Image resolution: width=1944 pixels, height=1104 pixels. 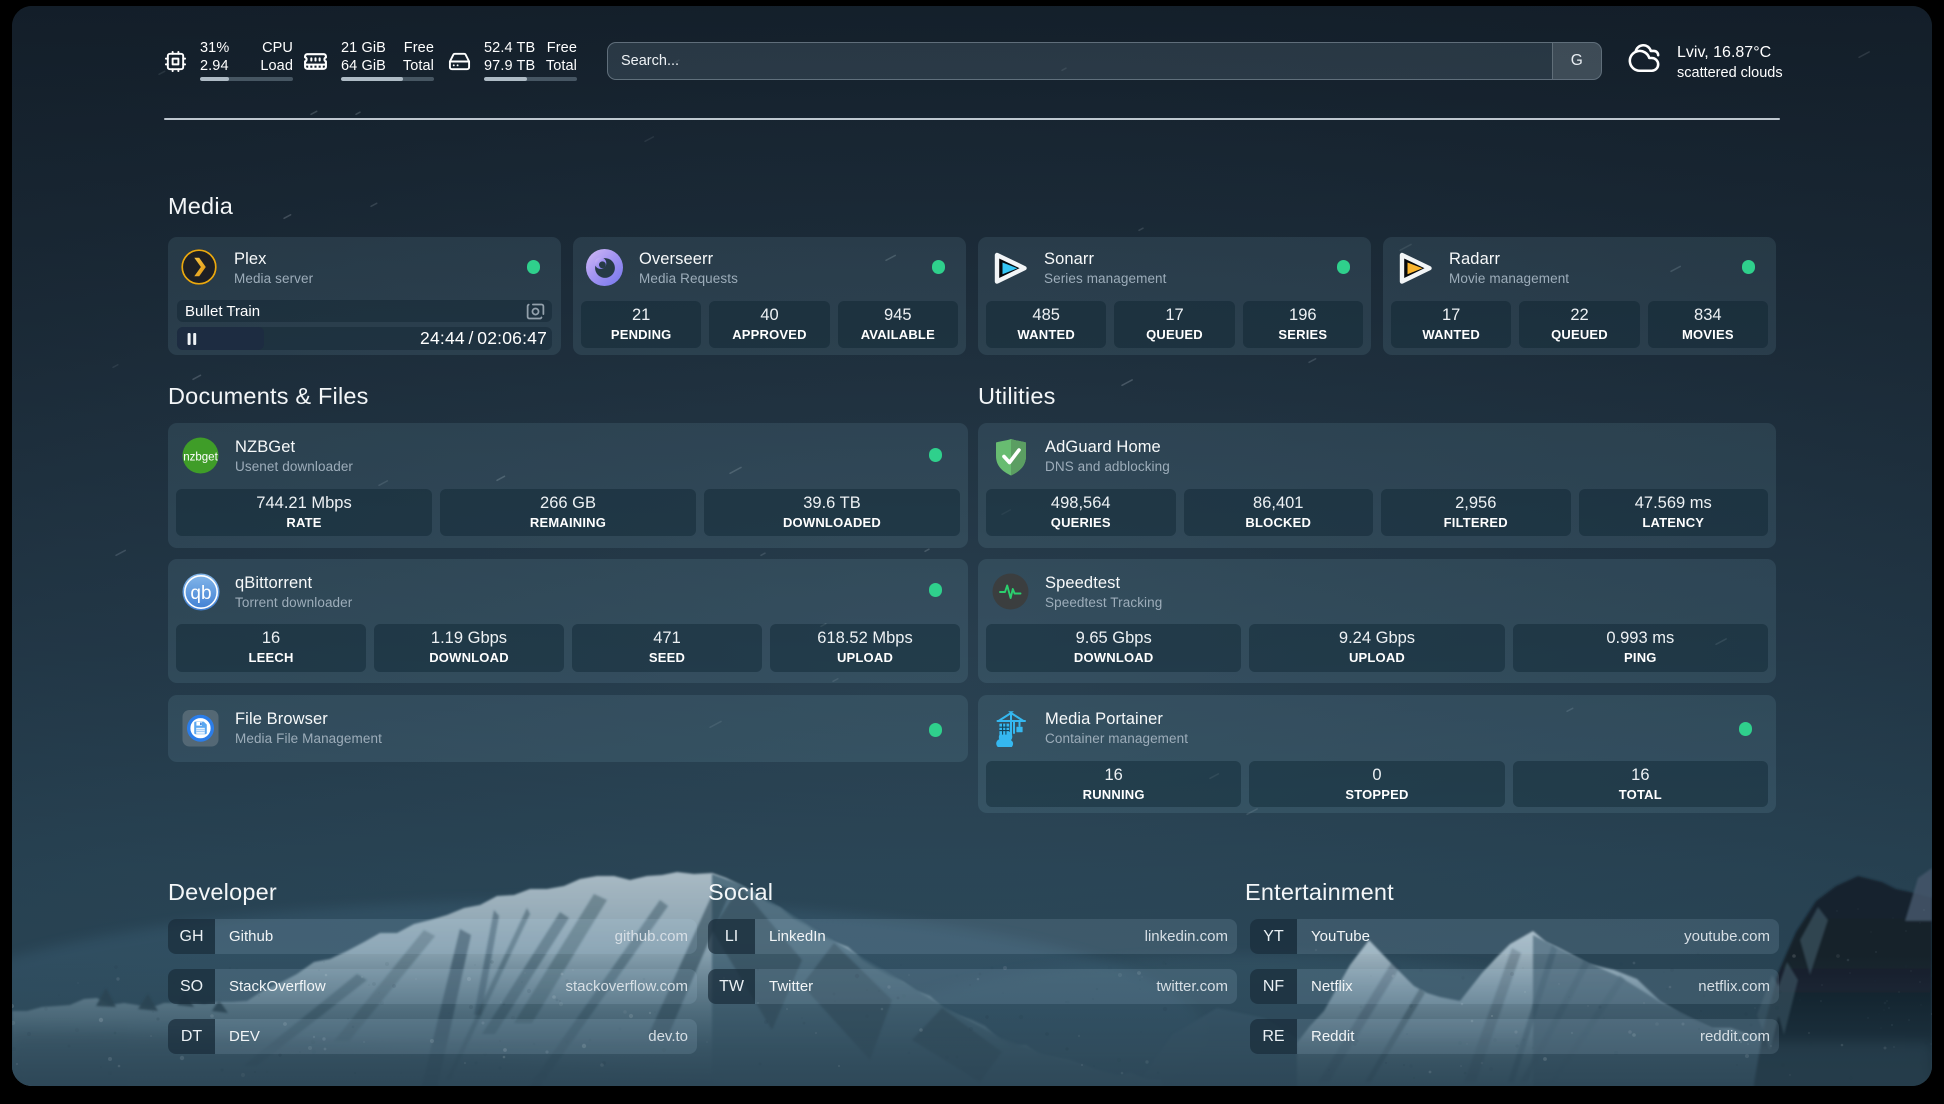 I want to click on svg-text: nzbget, so click(x=200, y=458).